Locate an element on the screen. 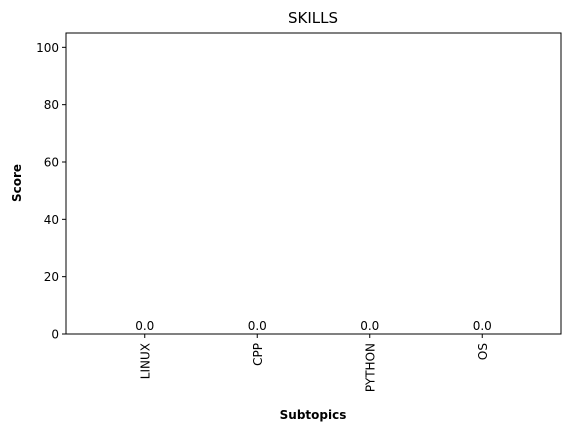  y-axis-label: Score is located at coordinates (17, 183).